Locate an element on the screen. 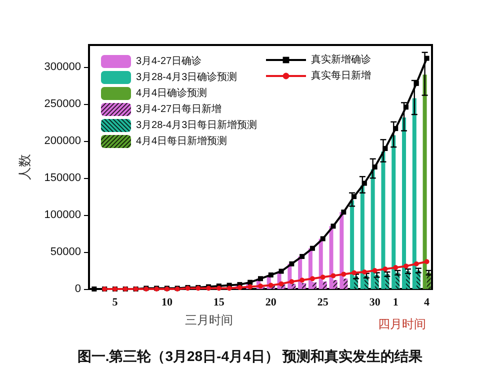 The height and width of the screenshot is (376, 500). y-tick-label: 200000 is located at coordinates (62, 141).